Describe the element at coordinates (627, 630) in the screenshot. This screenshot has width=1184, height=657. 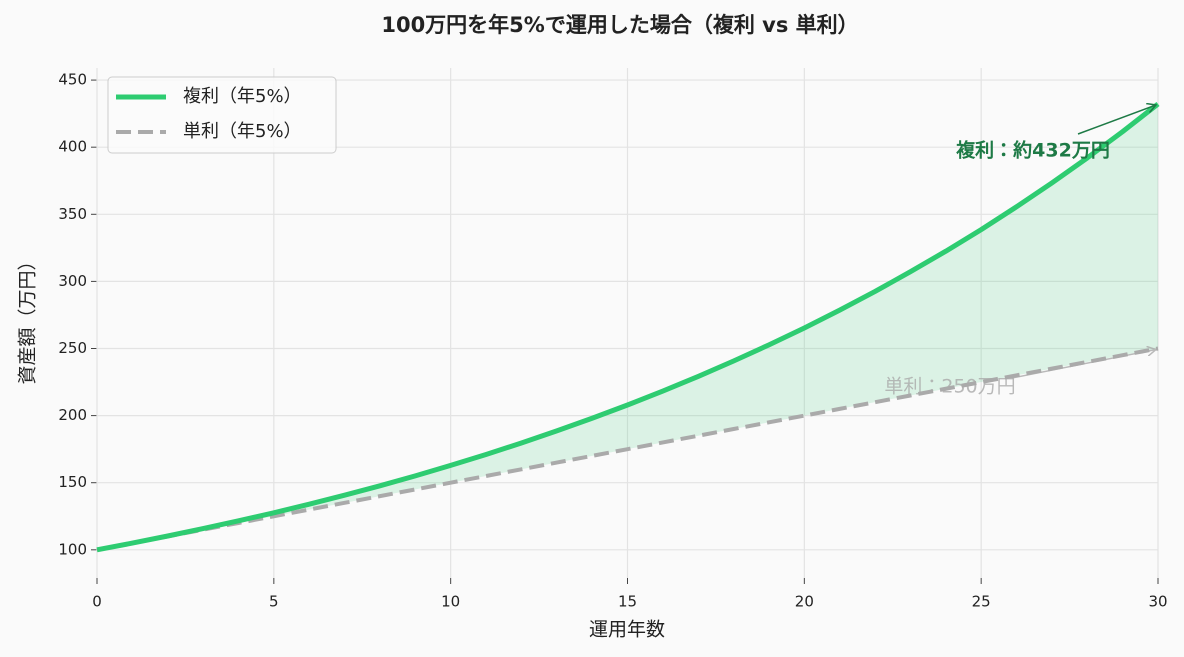
I see `x-axis-label: 運用年数` at that location.